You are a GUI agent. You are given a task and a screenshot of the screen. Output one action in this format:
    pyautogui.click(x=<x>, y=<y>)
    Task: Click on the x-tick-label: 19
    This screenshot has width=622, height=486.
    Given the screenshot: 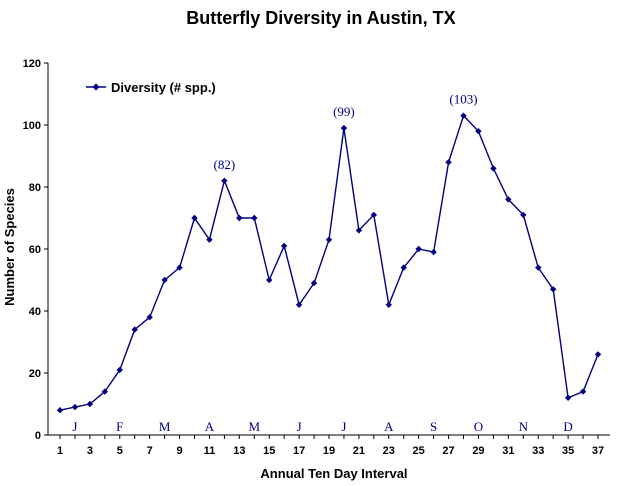 What is the action you would take?
    pyautogui.click(x=329, y=451)
    